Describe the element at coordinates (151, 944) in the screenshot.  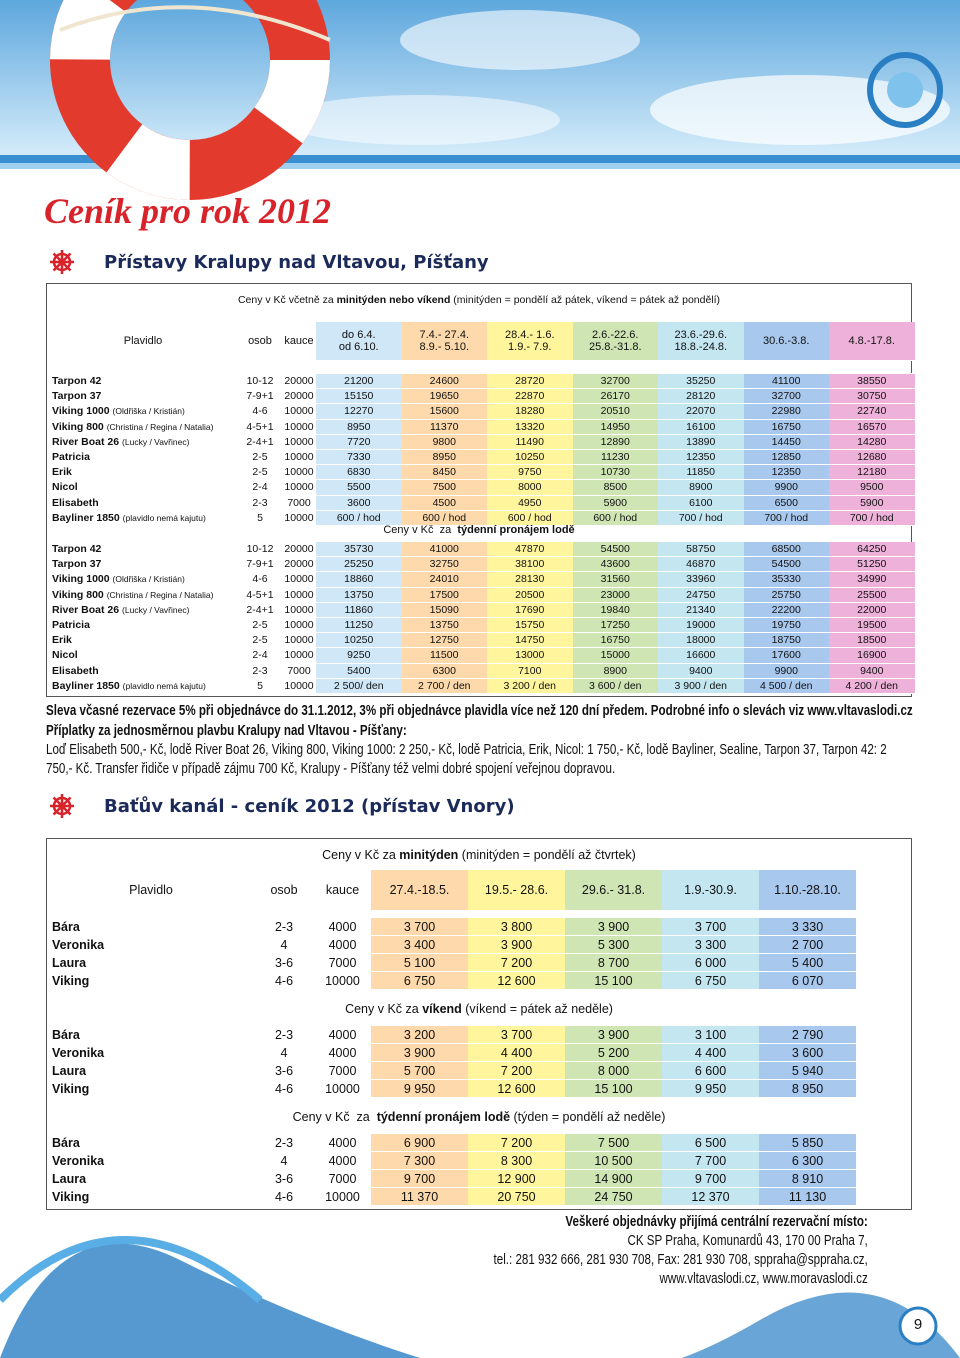
I see `vessel: Veronika` at that location.